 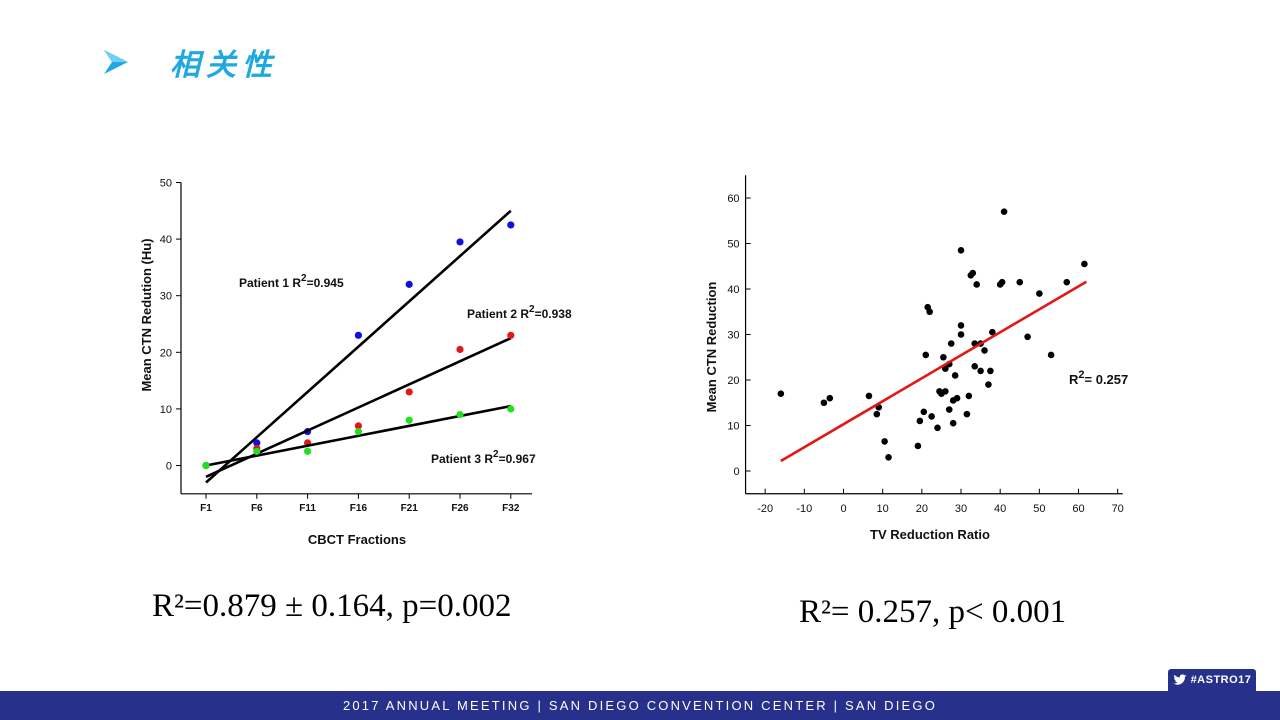 I want to click on r-squared-annotation: R2= 0.257, so click(x=1098, y=378).